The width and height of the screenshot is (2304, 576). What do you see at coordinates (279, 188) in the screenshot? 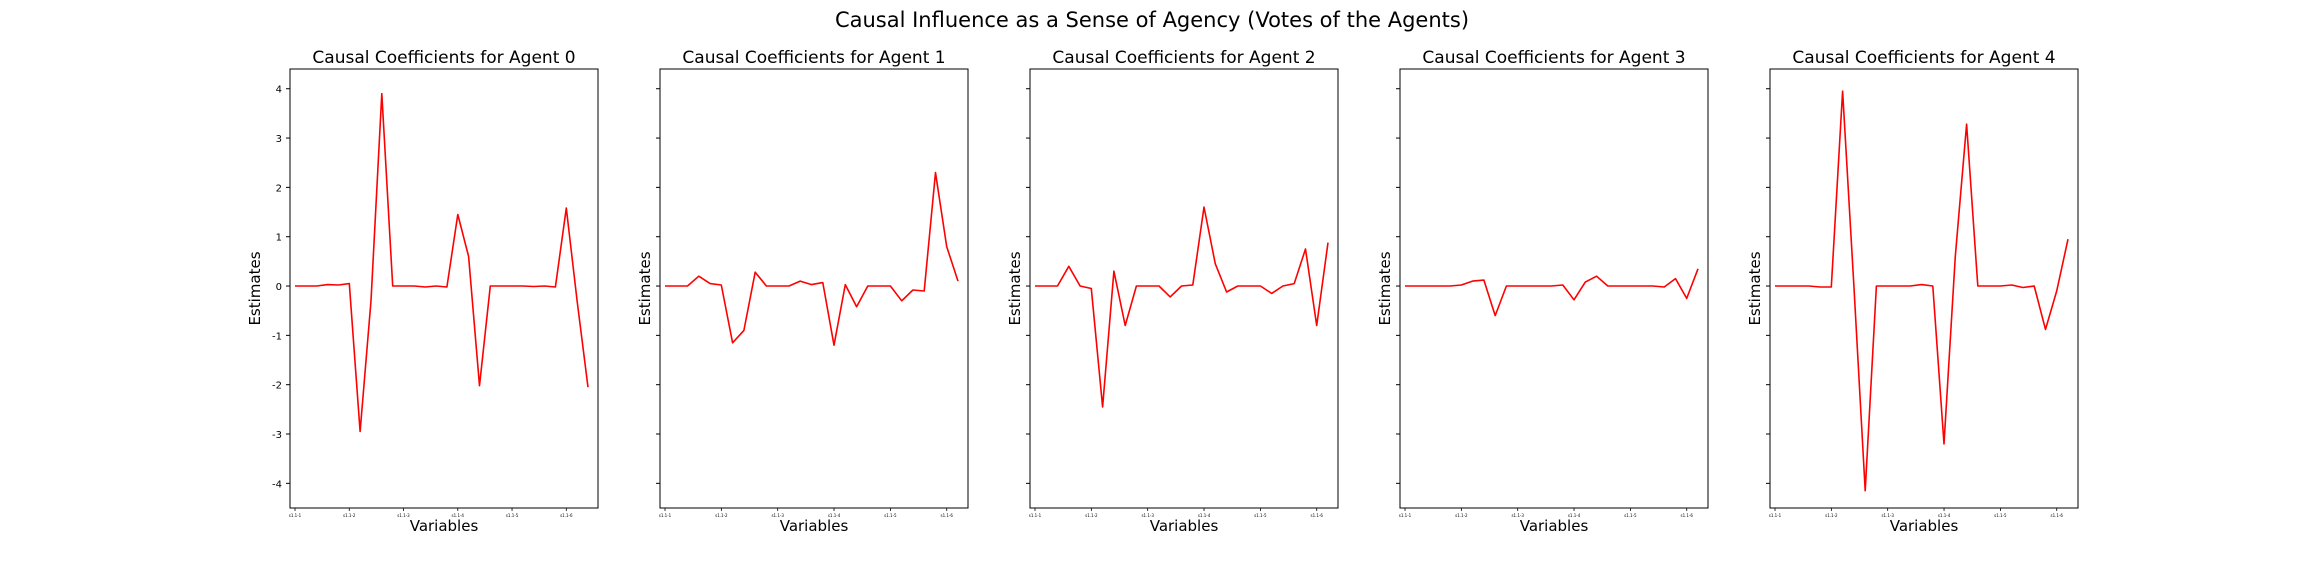
I see `y-tick-label: 2` at bounding box center [279, 188].